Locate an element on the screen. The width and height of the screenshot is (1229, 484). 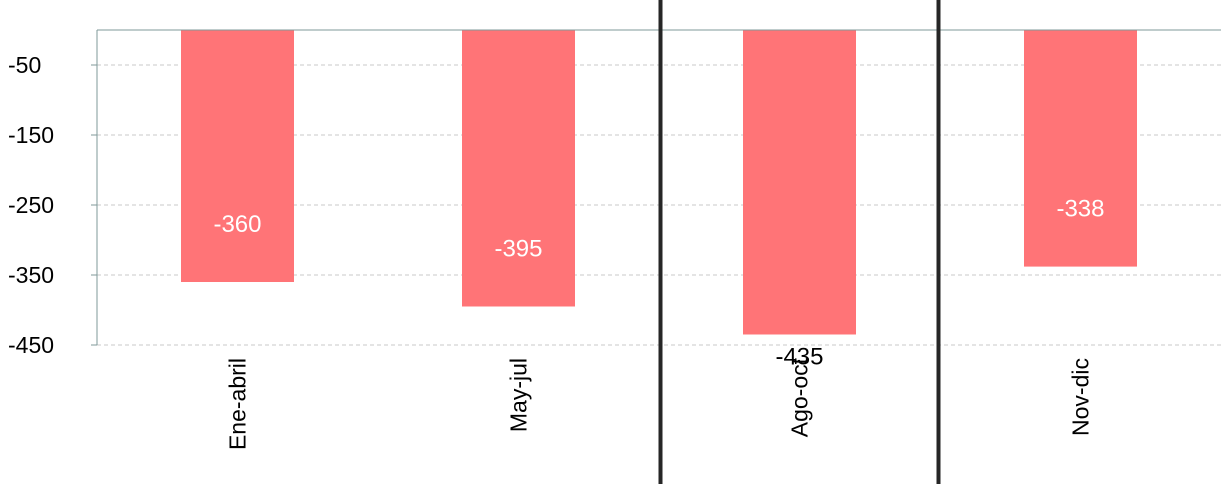
data-label: -360 is located at coordinates (237, 224).